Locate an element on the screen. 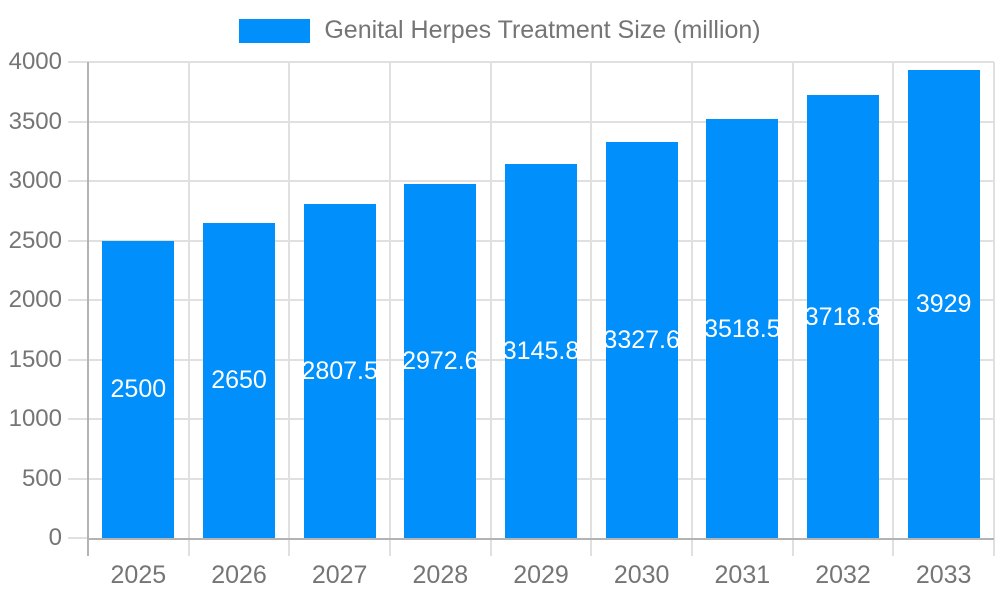  bar-value-label: 3518.5 is located at coordinates (742, 328).